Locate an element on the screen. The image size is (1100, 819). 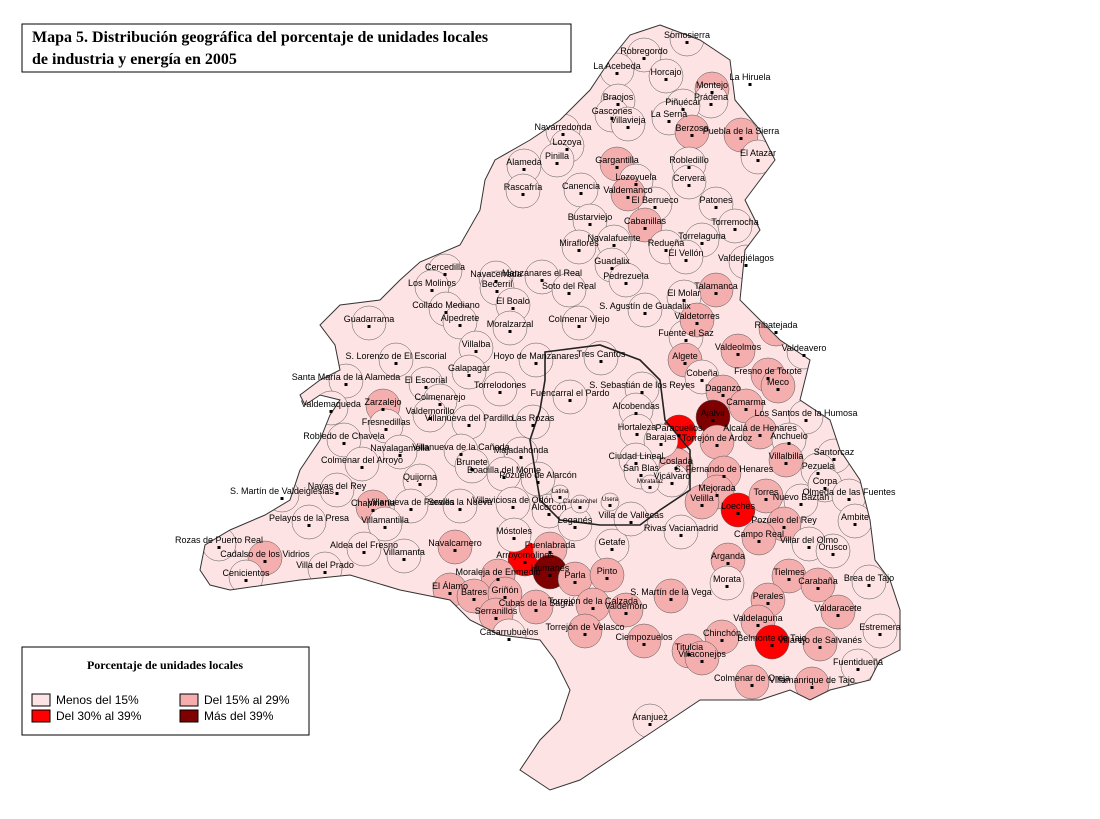
municipality-name: Leganés is located at coordinates (575, 520).